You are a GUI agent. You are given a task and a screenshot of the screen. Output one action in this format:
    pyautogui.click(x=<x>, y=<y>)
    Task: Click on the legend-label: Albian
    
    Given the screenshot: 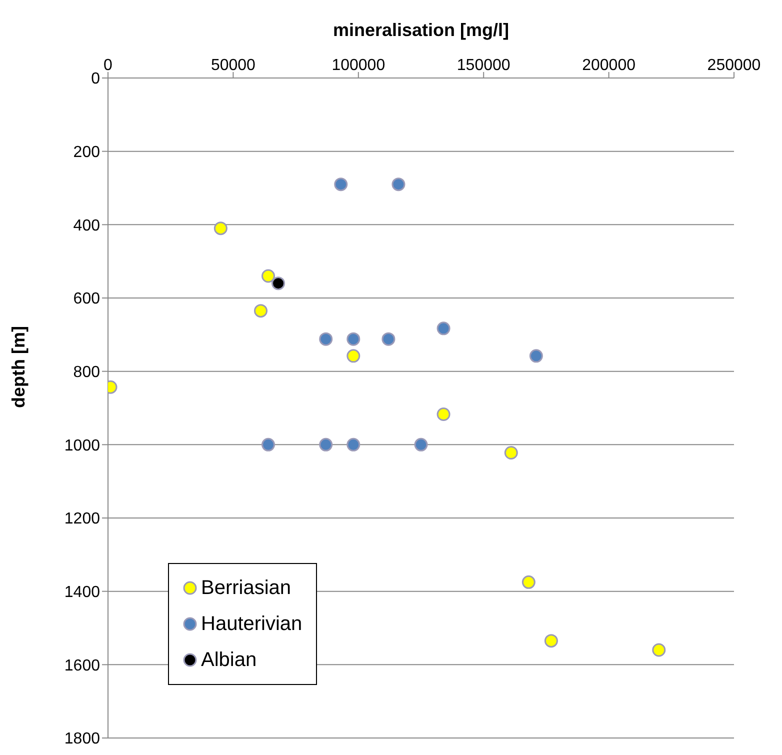 What is the action you would take?
    pyautogui.click(x=229, y=660)
    